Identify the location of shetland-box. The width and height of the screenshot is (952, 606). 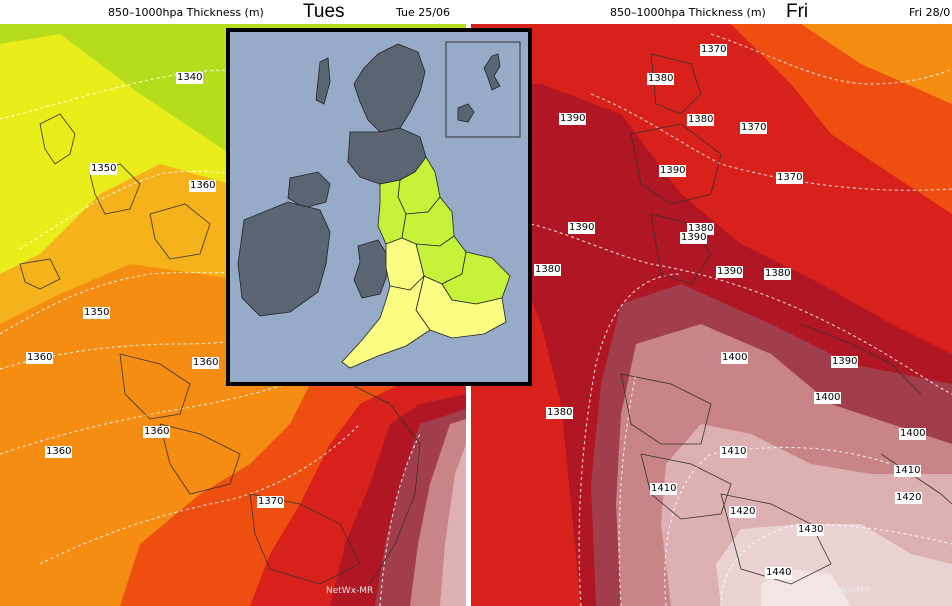
(483, 89).